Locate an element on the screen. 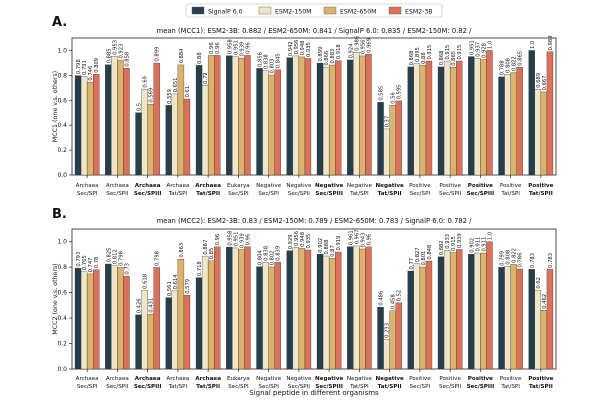 The height and width of the screenshot is (400, 600). legend-label: ESM2-150M is located at coordinates (293, 12).